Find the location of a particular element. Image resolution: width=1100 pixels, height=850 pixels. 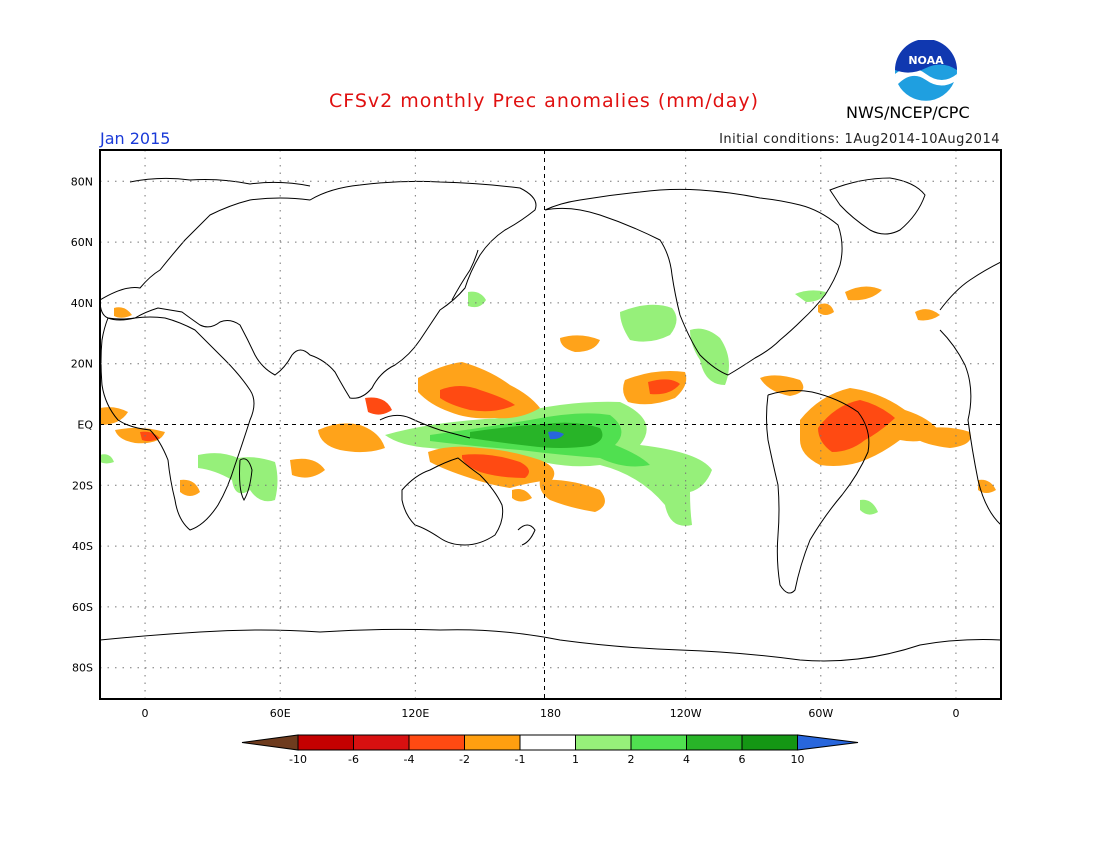

dry-region-central-pacific-north-core is located at coordinates (664, 387).